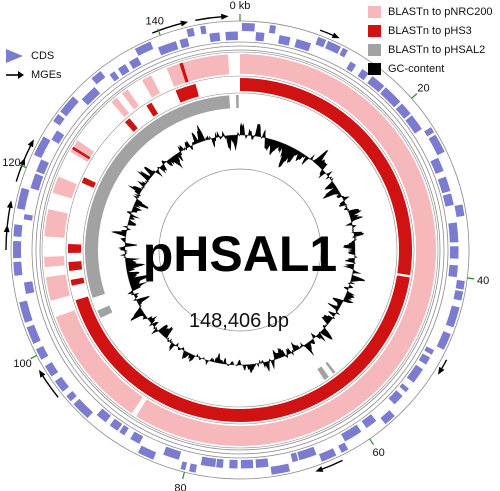 This screenshot has height=491, width=500. Describe the element at coordinates (374, 49) in the screenshot. I see `phsal2-swatch` at that location.